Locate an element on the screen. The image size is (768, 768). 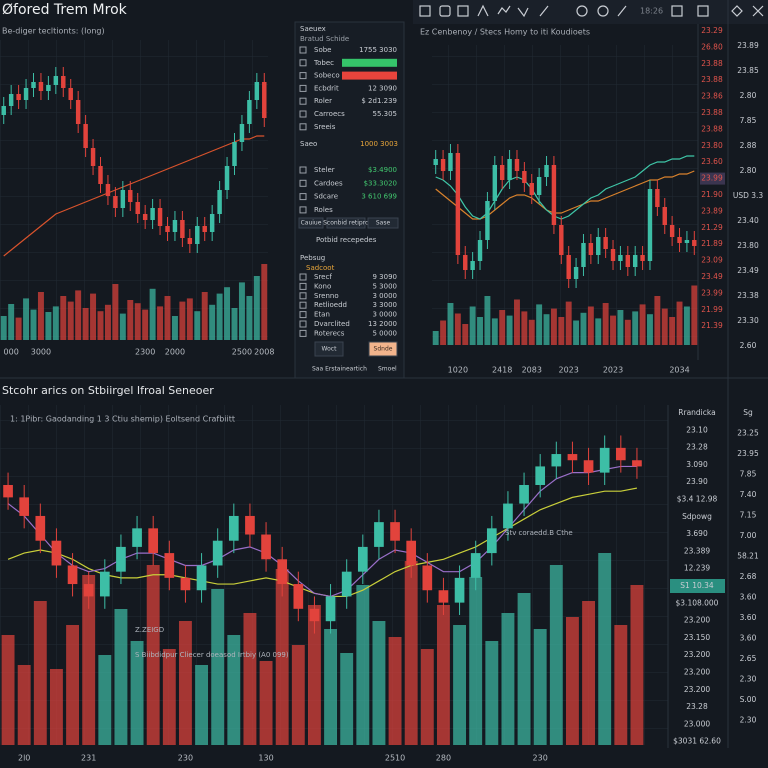
price-label: 23.60 is located at coordinates (712, 161).